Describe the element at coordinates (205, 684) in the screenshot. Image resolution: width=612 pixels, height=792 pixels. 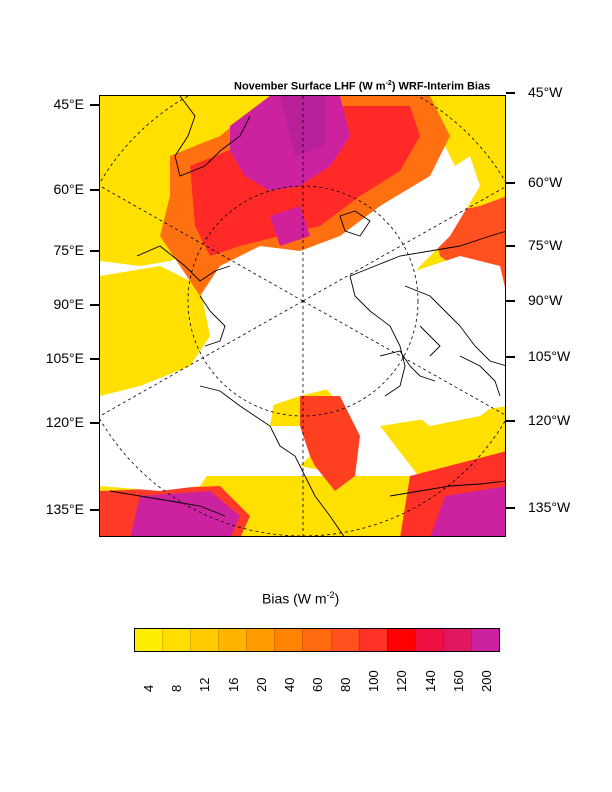
I see `colorbar-label: 12` at that location.